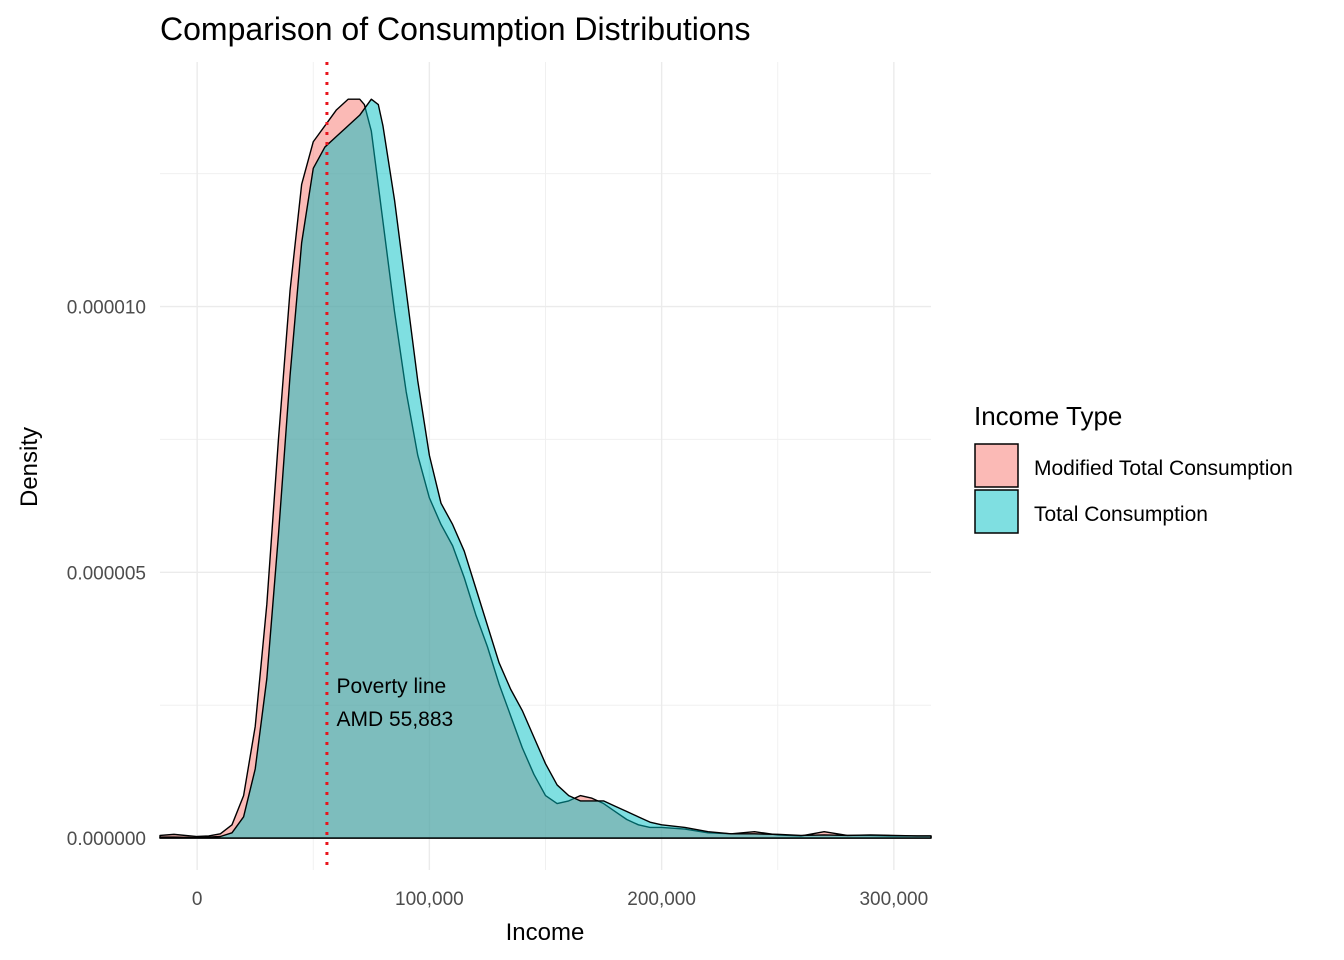 The width and height of the screenshot is (1344, 960). What do you see at coordinates (391, 686) in the screenshot?
I see `poverty-line-label: Poverty line` at bounding box center [391, 686].